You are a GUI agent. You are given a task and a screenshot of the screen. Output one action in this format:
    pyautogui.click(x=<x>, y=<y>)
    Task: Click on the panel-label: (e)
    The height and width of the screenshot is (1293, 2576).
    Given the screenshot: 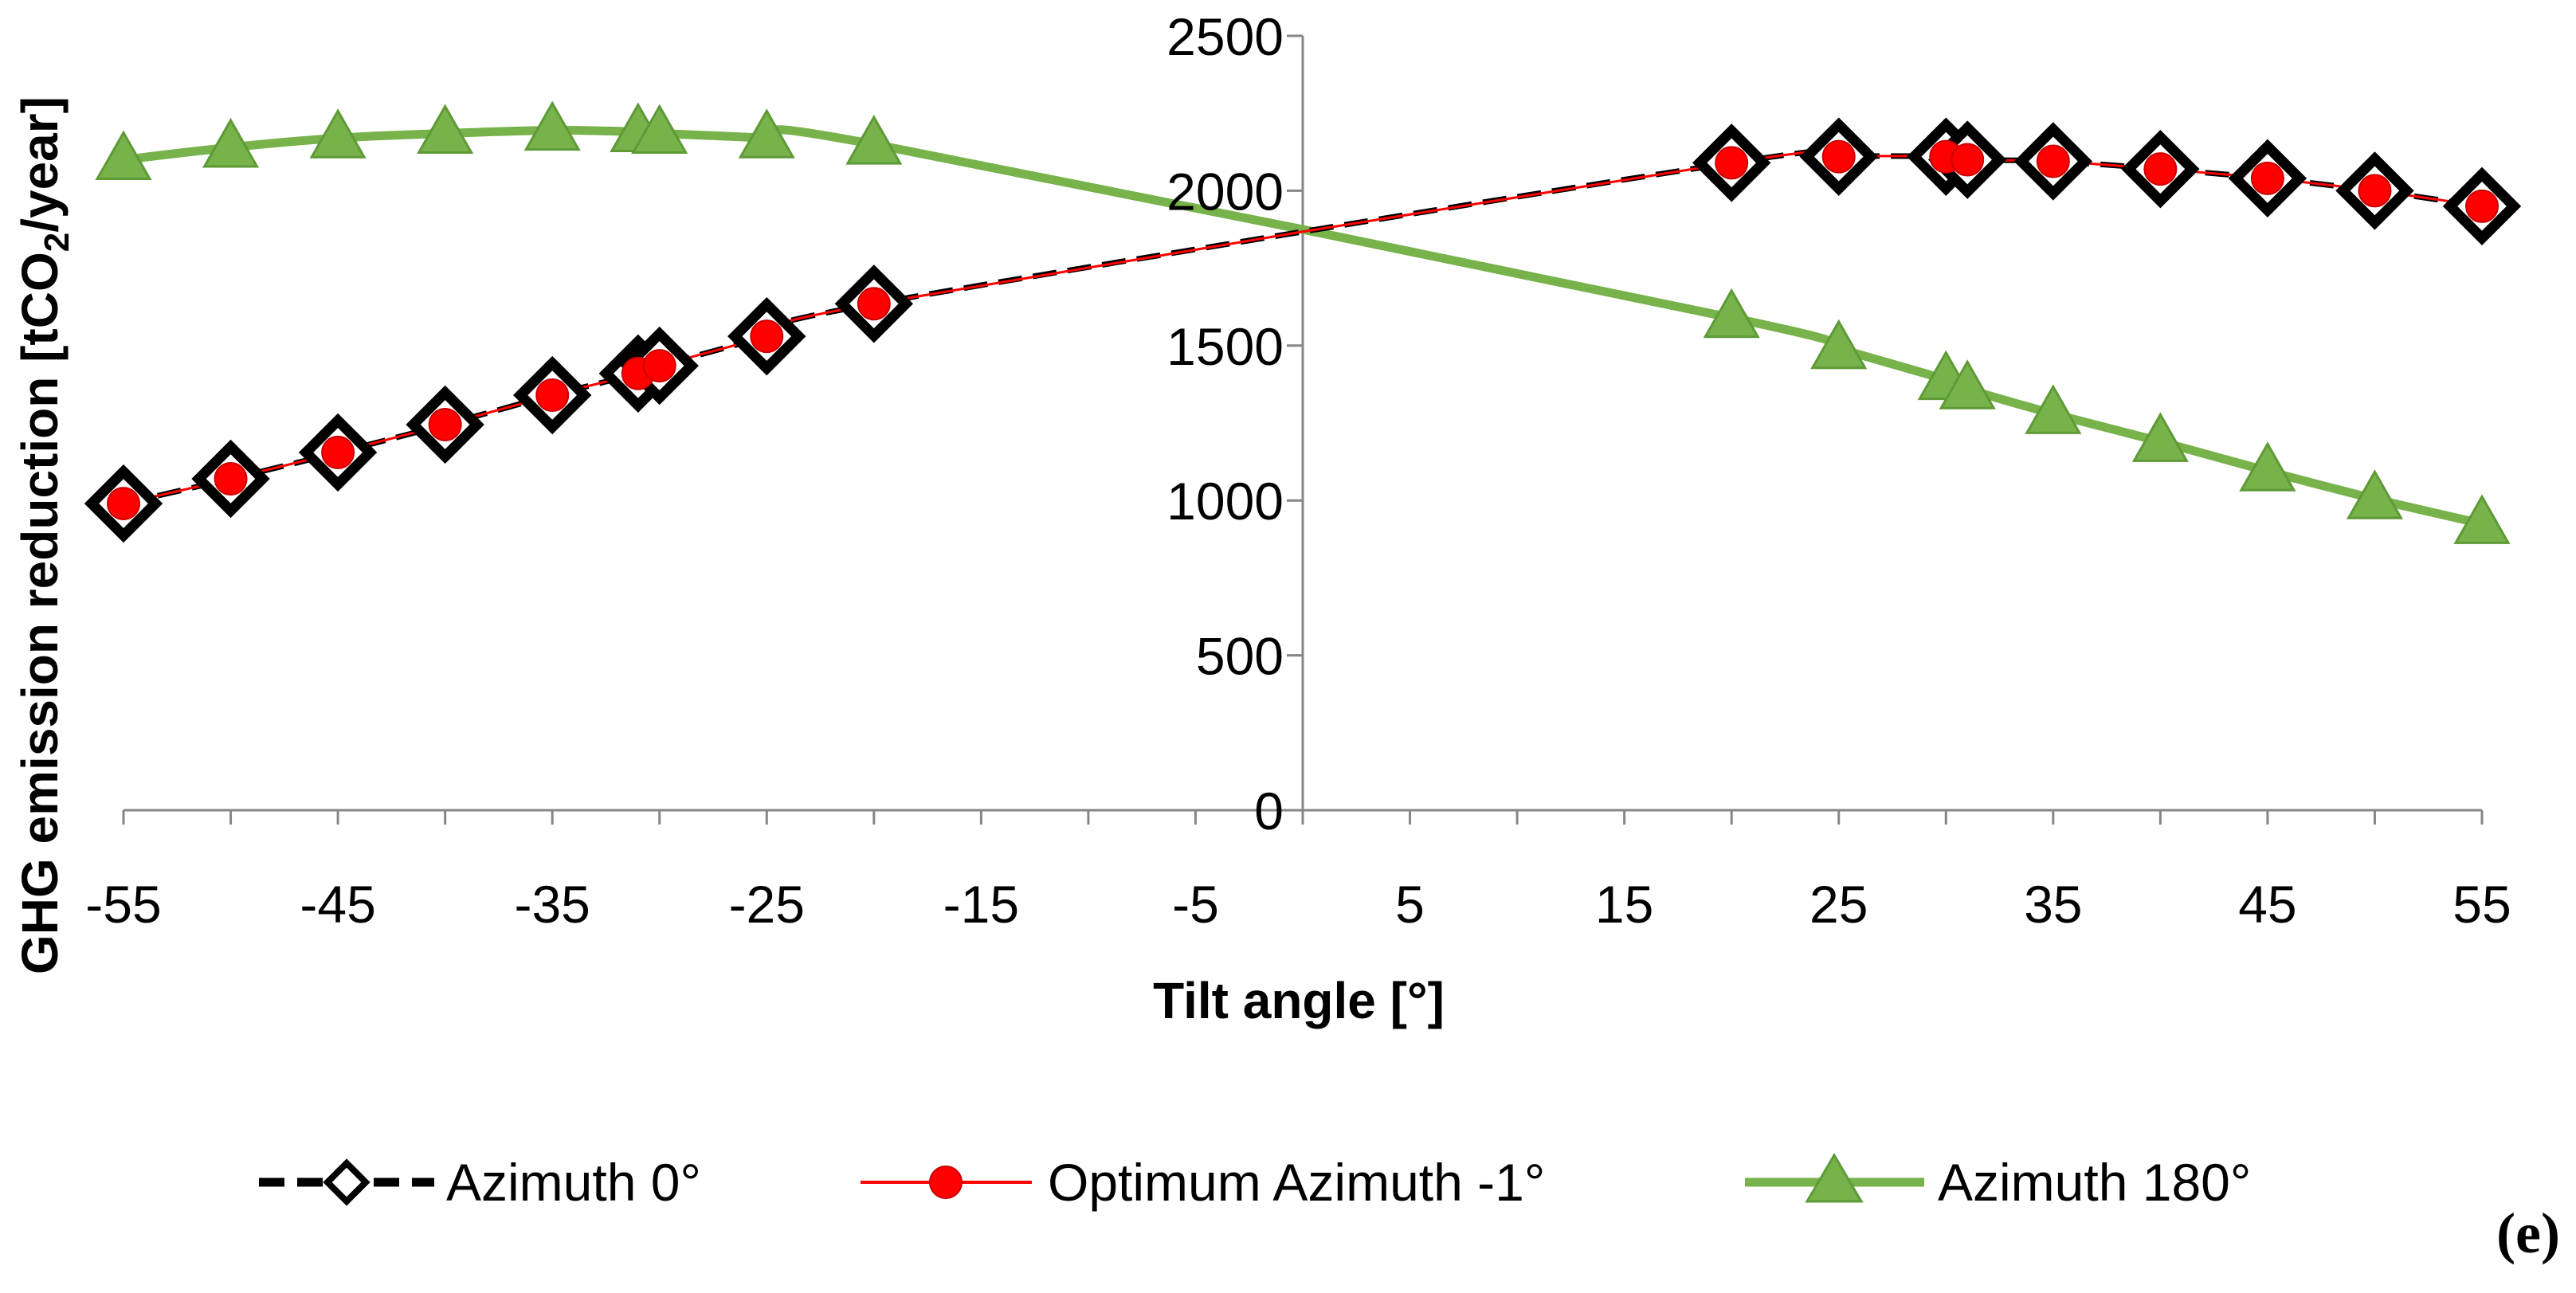 What is the action you would take?
    pyautogui.click(x=2528, y=1233)
    